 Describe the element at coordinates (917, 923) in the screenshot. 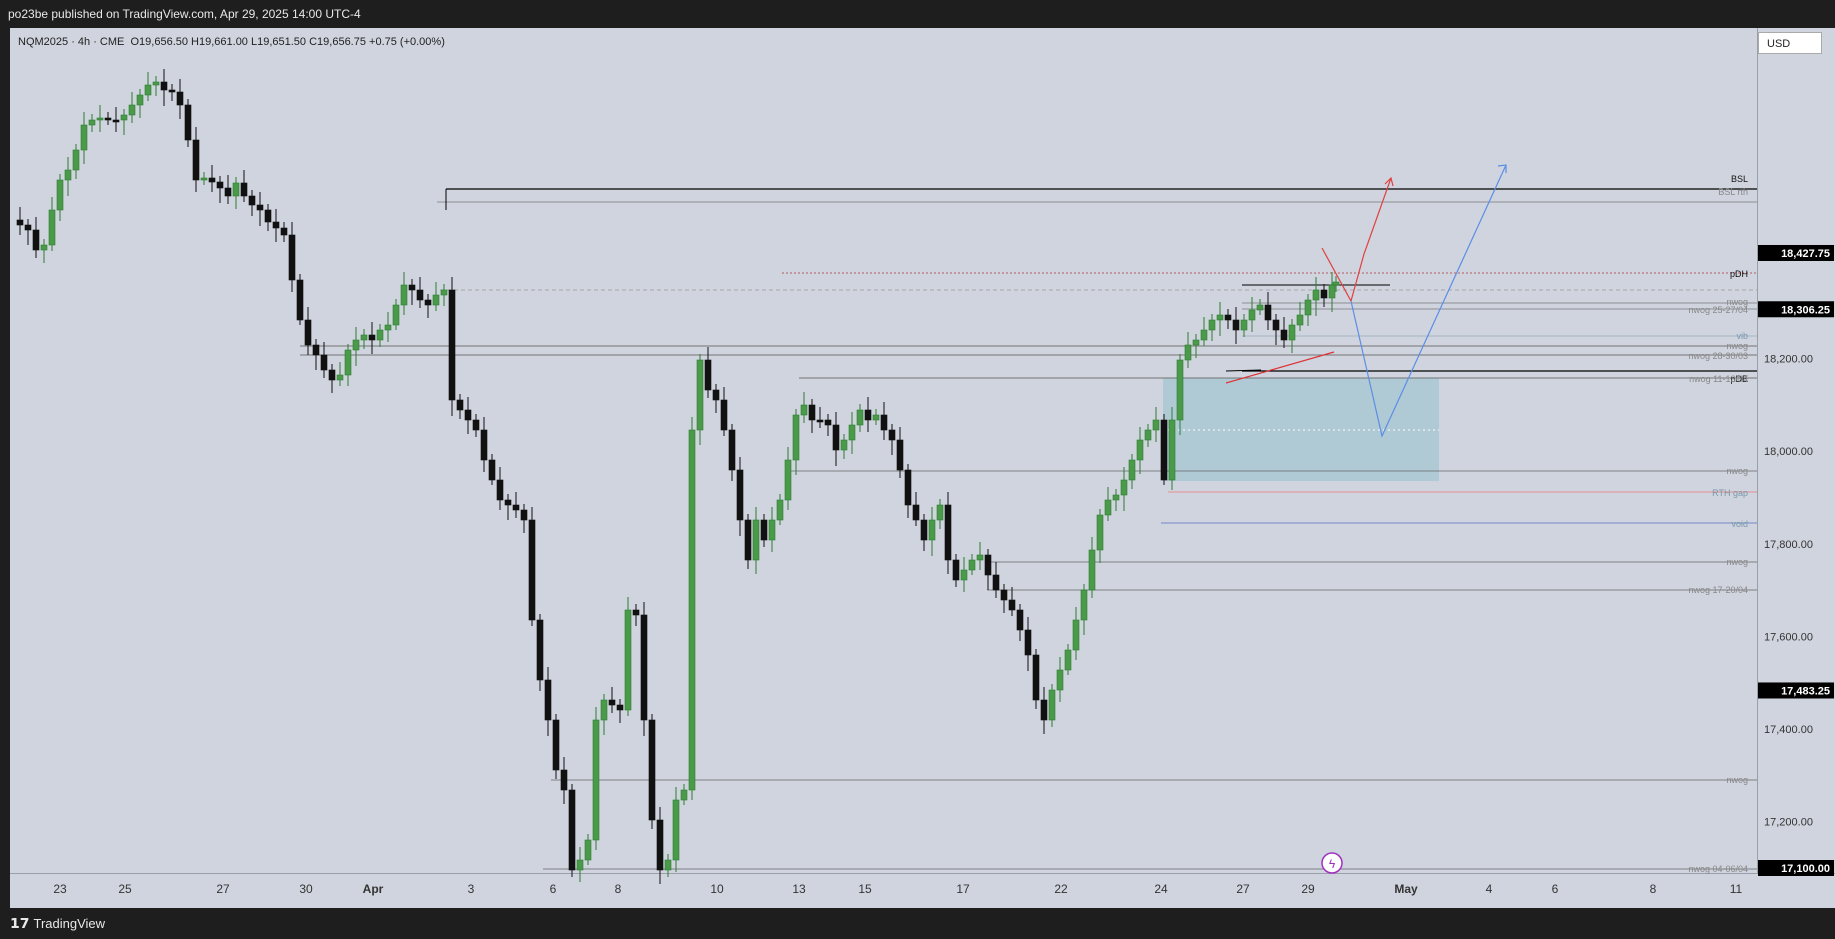

I see `footer-bar: 𝟭𝟳 TradingView` at that location.